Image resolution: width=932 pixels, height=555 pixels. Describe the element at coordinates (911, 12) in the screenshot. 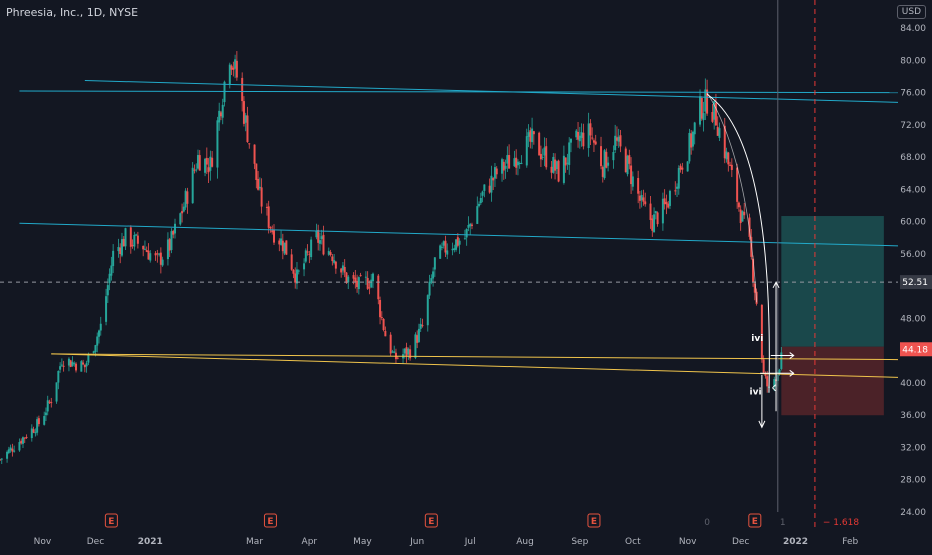

I see `currency-badge: USD` at that location.